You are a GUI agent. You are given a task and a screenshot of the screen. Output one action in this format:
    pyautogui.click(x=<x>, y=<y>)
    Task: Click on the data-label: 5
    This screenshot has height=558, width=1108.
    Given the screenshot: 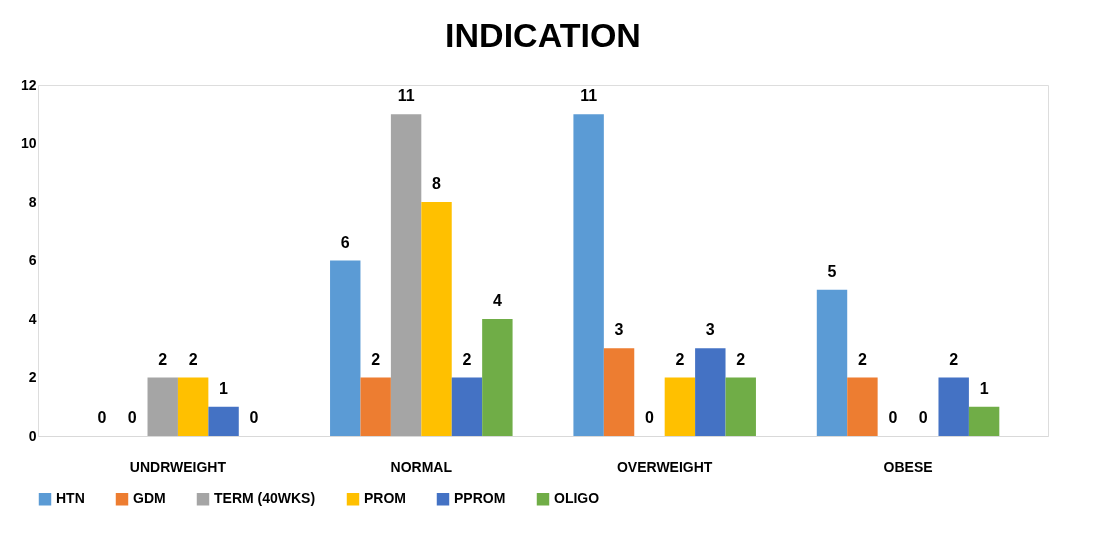 What is the action you would take?
    pyautogui.click(x=832, y=271)
    